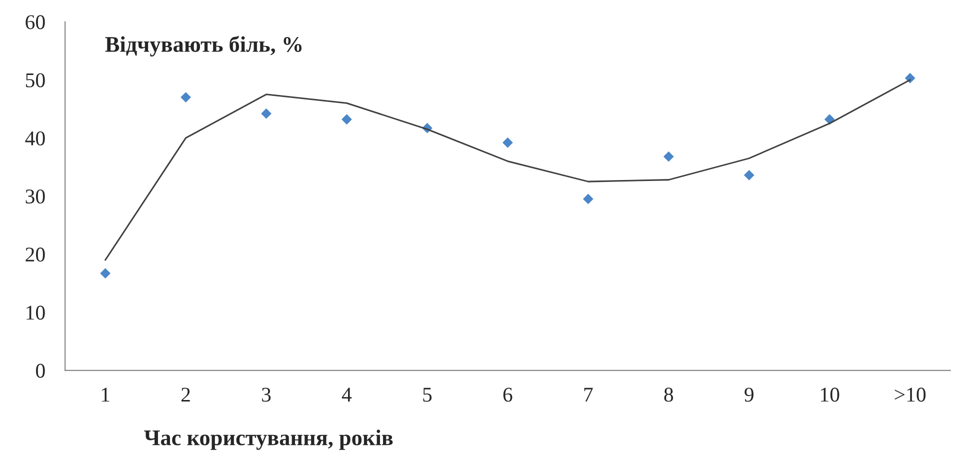 Image resolution: width=957 pixels, height=463 pixels. Describe the element at coordinates (106, 395) in the screenshot. I see `x-tick-label: 1` at that location.